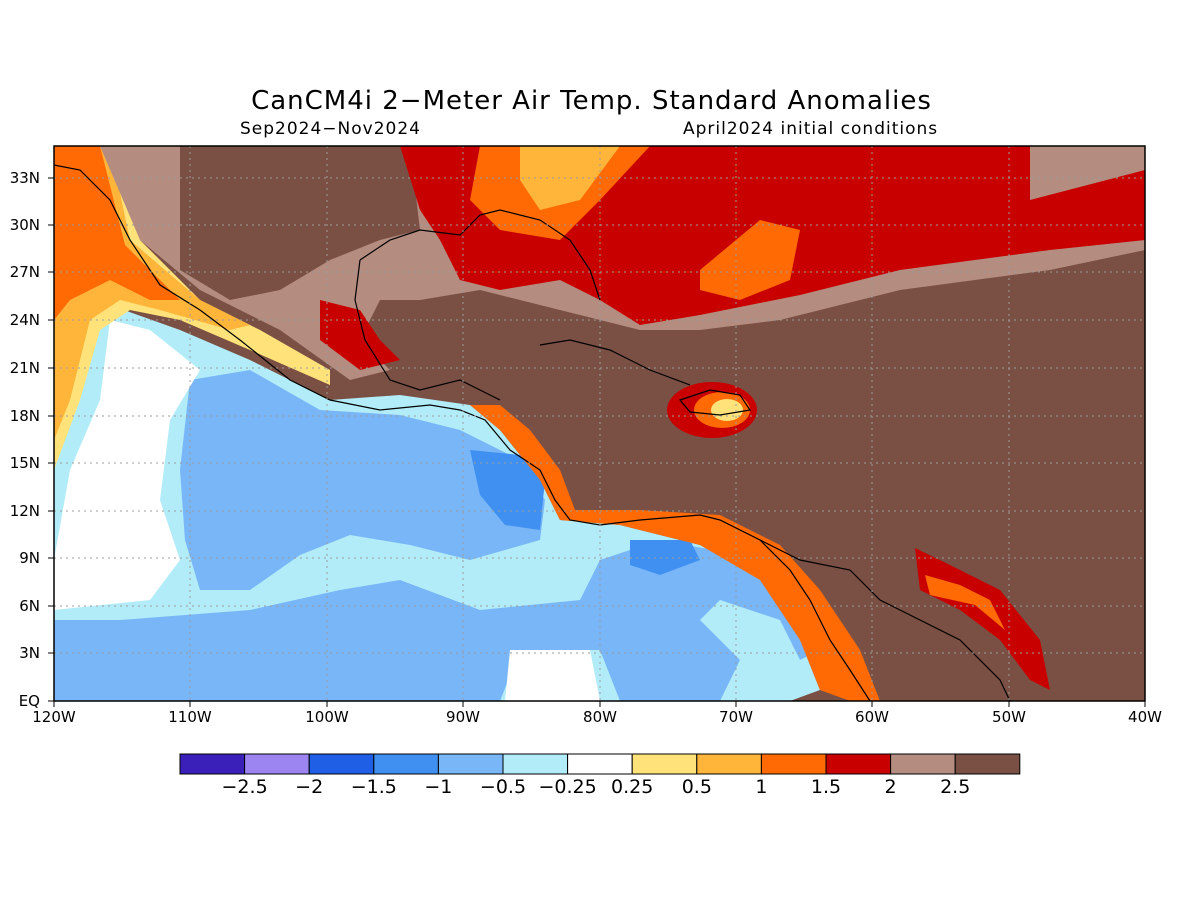 The height and width of the screenshot is (900, 1200). Describe the element at coordinates (117, 233) in the screenshot. I see `field-warm-strong-west` at that location.